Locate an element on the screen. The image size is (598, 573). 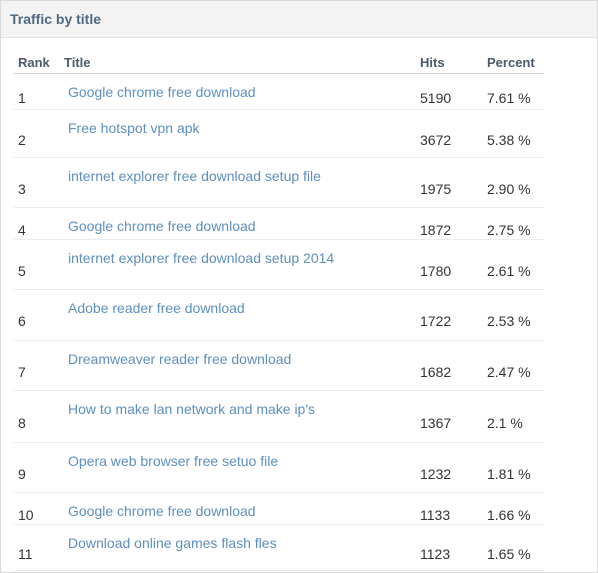
rank-value: 8 is located at coordinates (22, 422).